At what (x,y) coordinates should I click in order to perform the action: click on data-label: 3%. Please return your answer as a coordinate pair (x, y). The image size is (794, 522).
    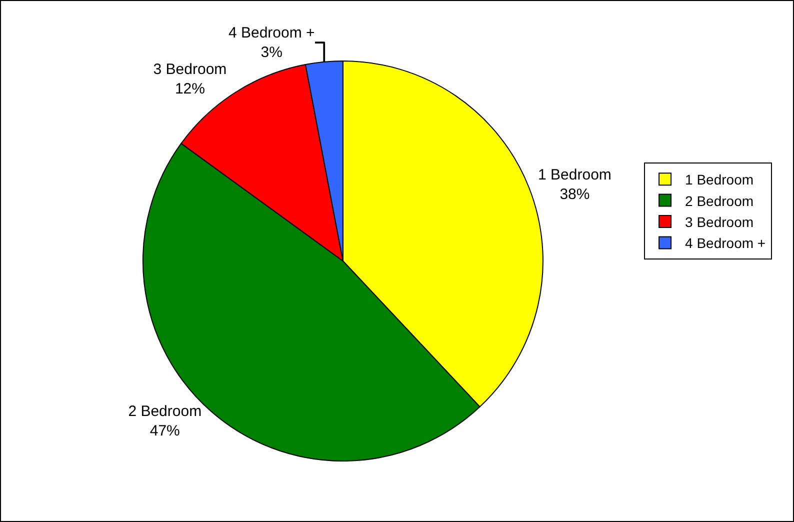
    Looking at the image, I should click on (271, 52).